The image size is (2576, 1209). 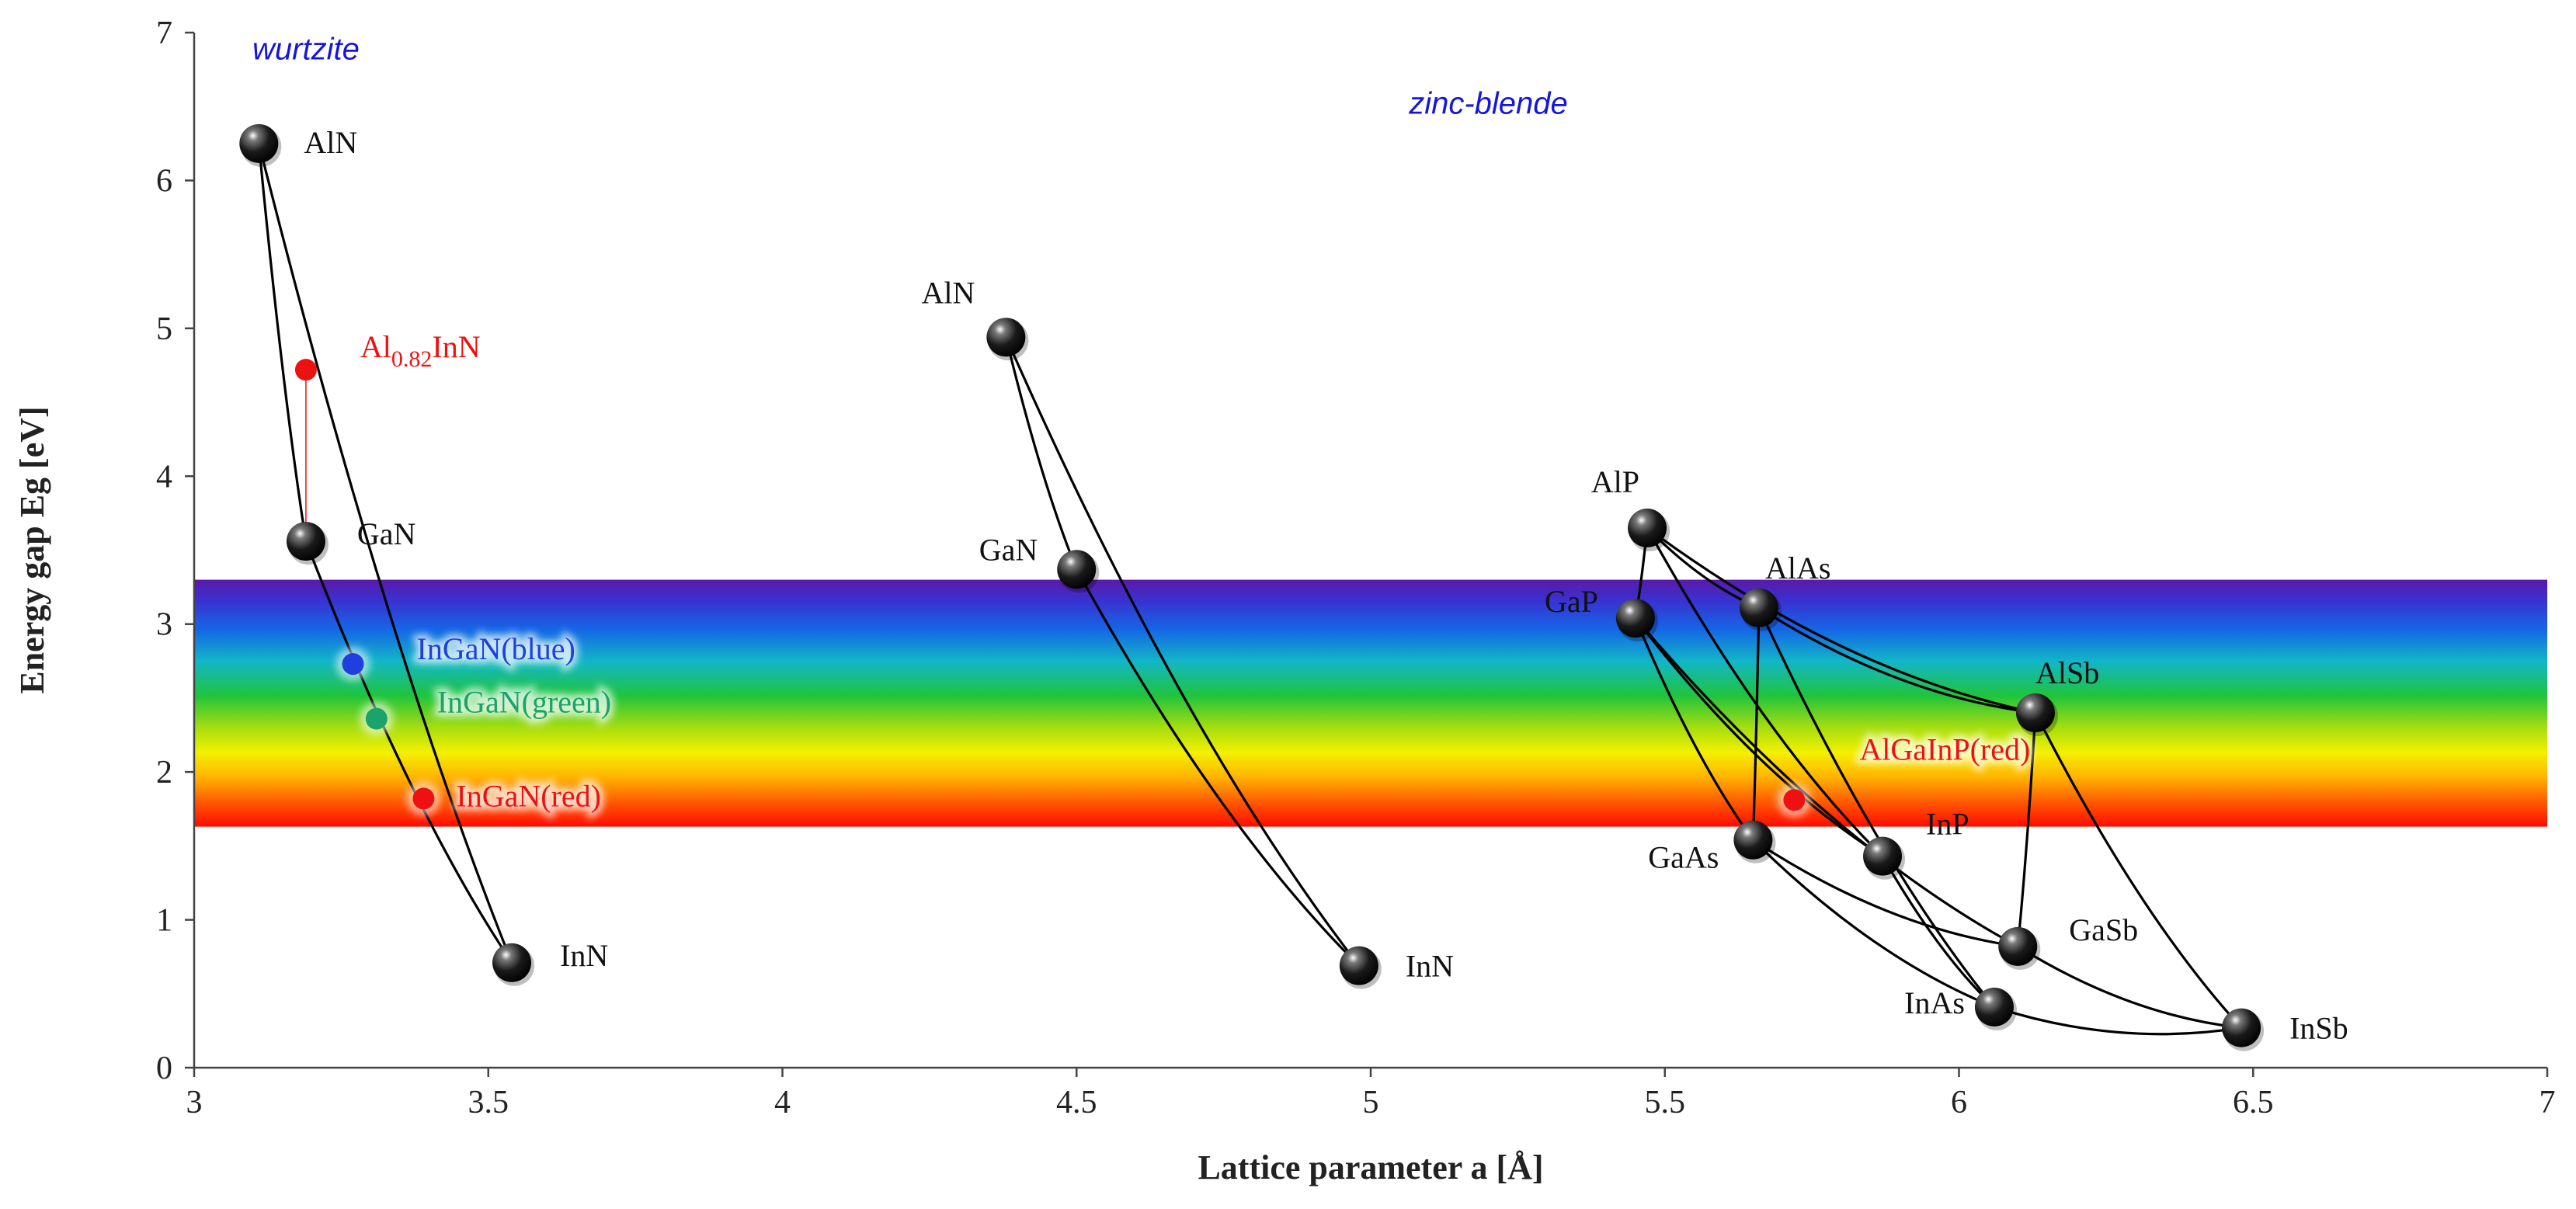 I want to click on alloy-label-halo: InGaN(green), so click(x=524, y=702).